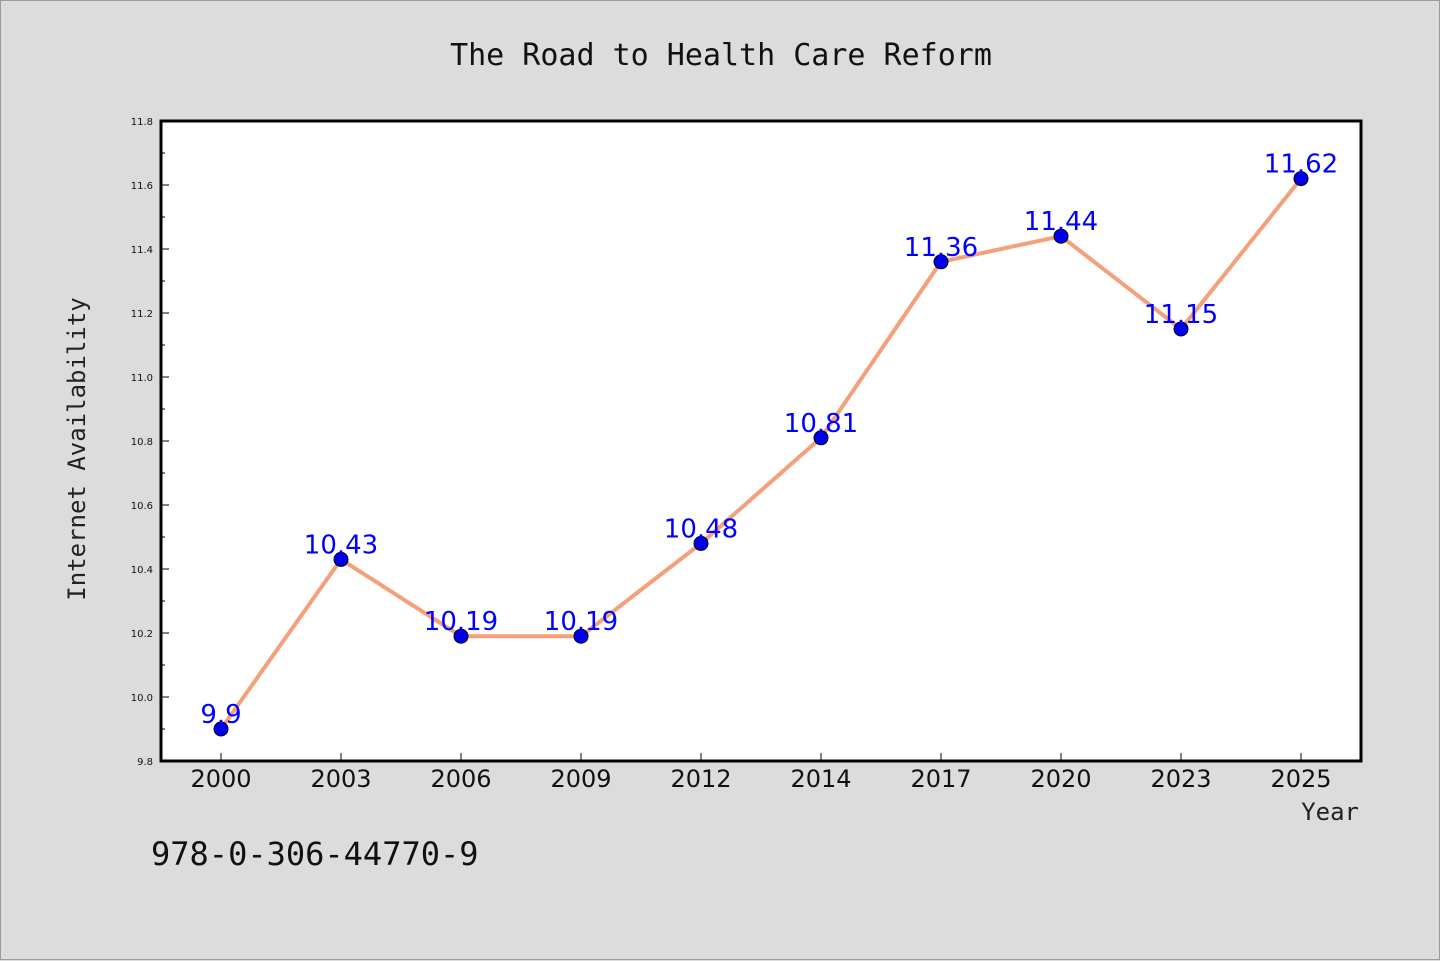 This screenshot has height=961, width=1440. Describe the element at coordinates (1330, 812) in the screenshot. I see `x-axis-title: Year` at that location.